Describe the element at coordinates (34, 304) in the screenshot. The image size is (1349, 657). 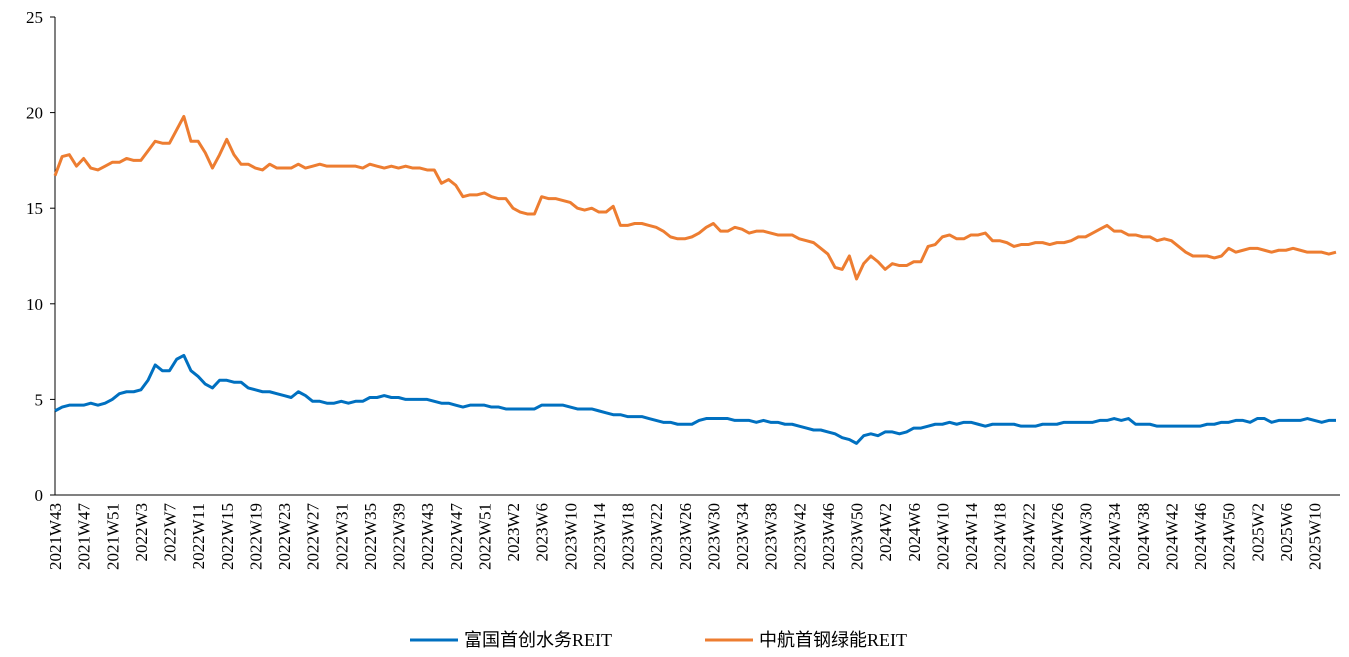
I see `y-tick-label: 10` at that location.